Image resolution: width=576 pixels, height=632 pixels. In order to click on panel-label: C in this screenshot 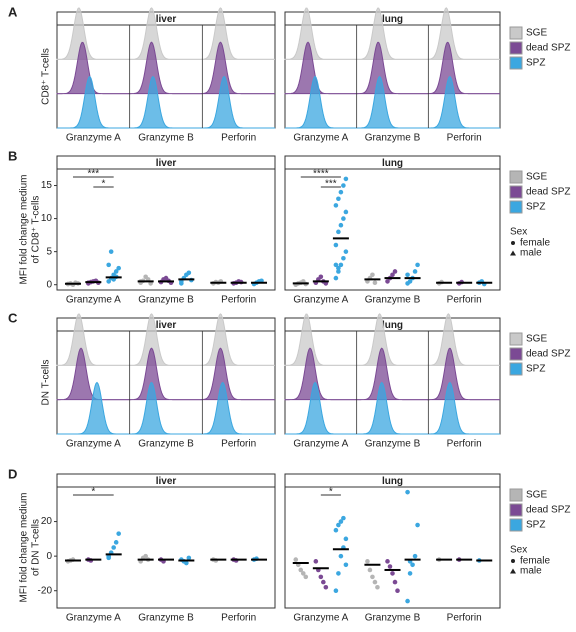, I will do `click(13, 317)`.